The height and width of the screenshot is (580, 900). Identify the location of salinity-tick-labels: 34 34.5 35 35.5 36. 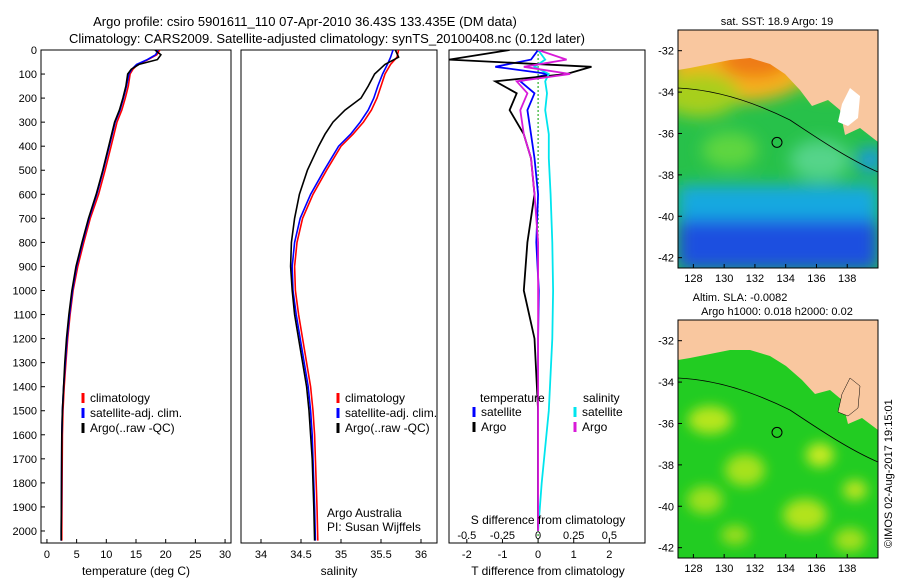
(341, 550).